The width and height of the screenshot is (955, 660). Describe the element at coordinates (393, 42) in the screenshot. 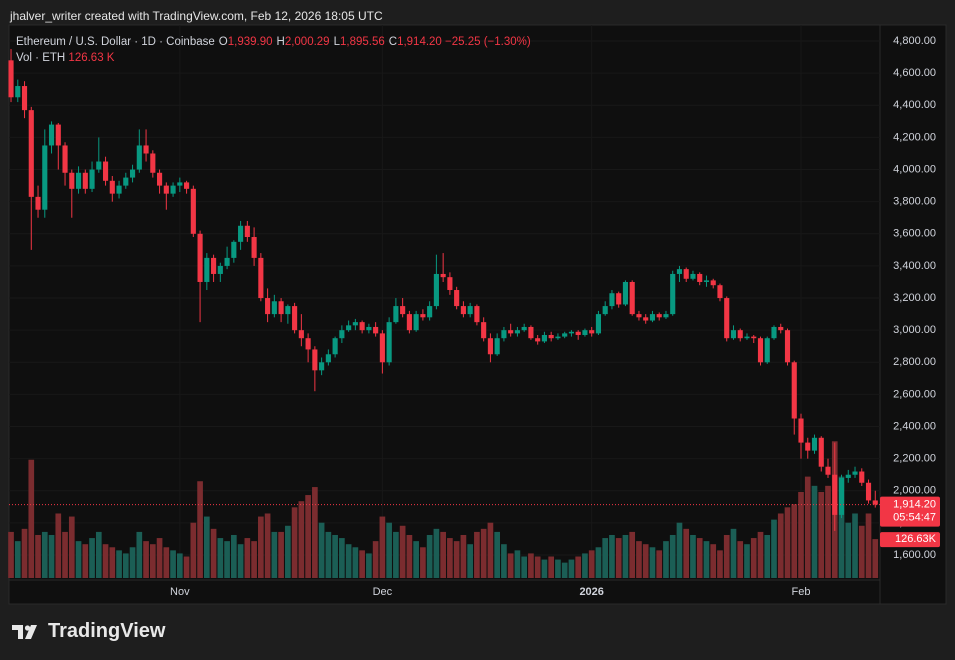

I see `ohlc-key: C` at that location.